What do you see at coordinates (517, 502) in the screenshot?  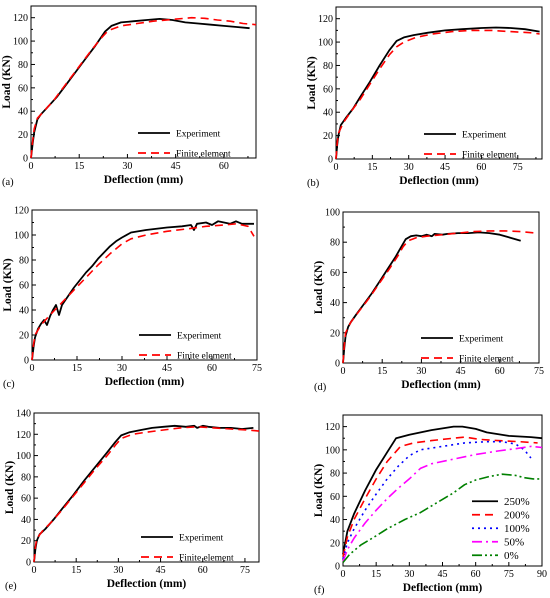 I see `legend-label: 250%` at bounding box center [517, 502].